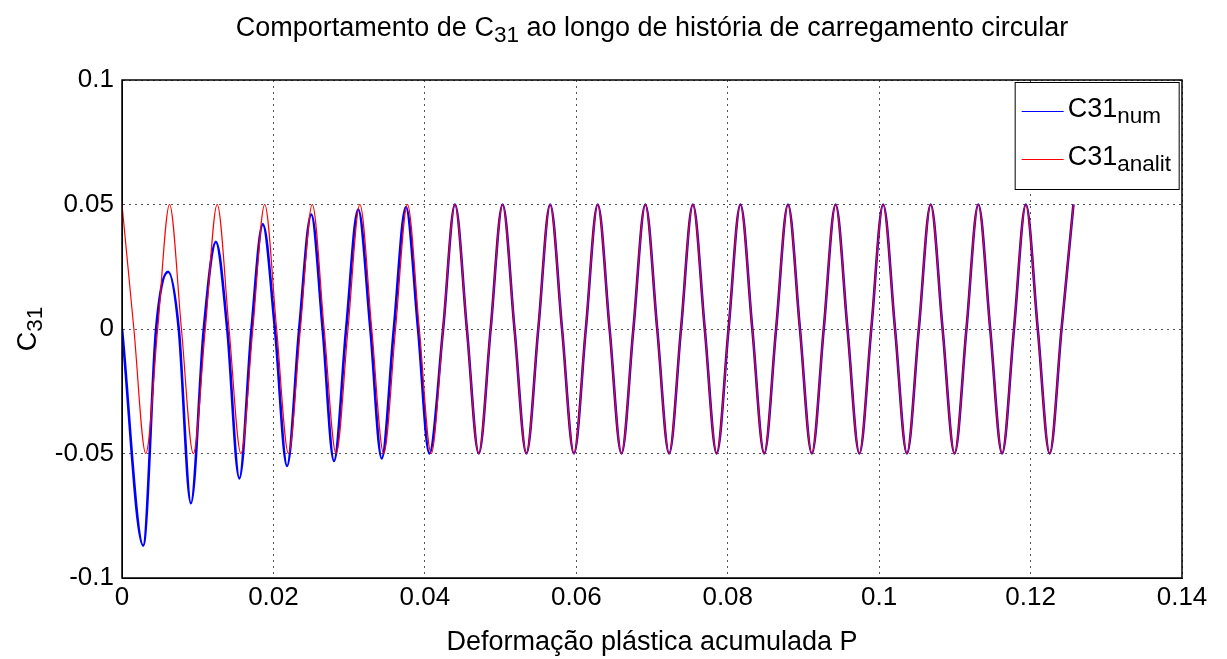 The width and height of the screenshot is (1227, 659). Describe the element at coordinates (95, 78) in the screenshot. I see `y-tick-label: 0.1` at that location.